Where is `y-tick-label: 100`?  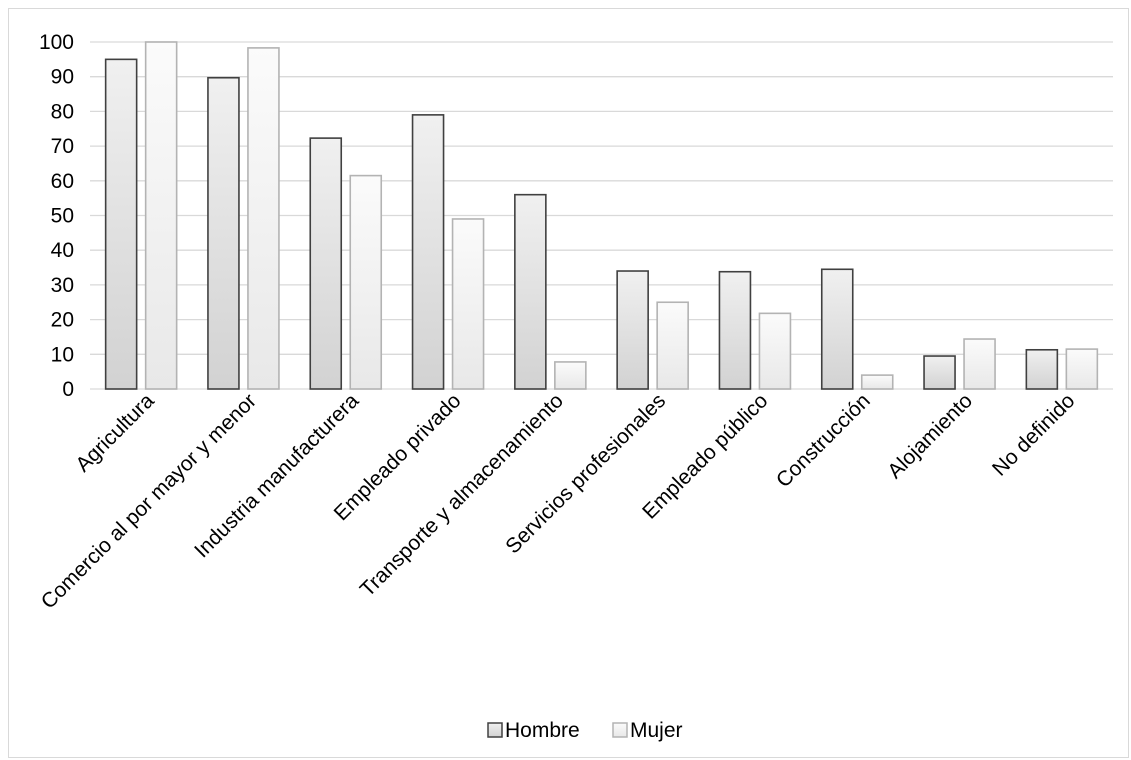
y-tick-label: 100 is located at coordinates (56, 42).